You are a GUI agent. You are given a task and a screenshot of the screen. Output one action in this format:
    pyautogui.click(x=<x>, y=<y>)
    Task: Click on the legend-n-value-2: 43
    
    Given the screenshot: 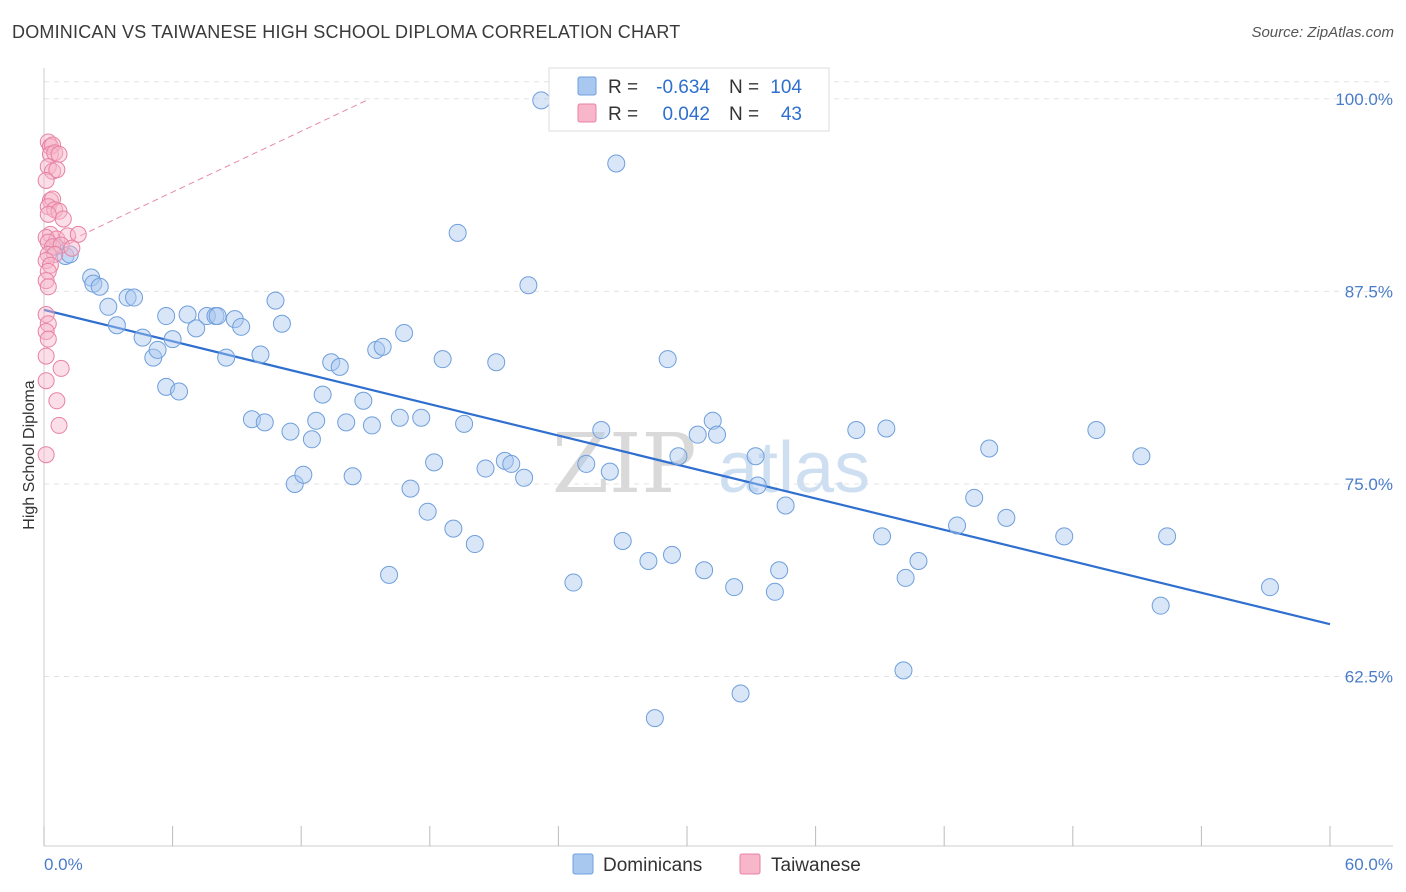 What is the action you would take?
    pyautogui.click(x=791, y=114)
    